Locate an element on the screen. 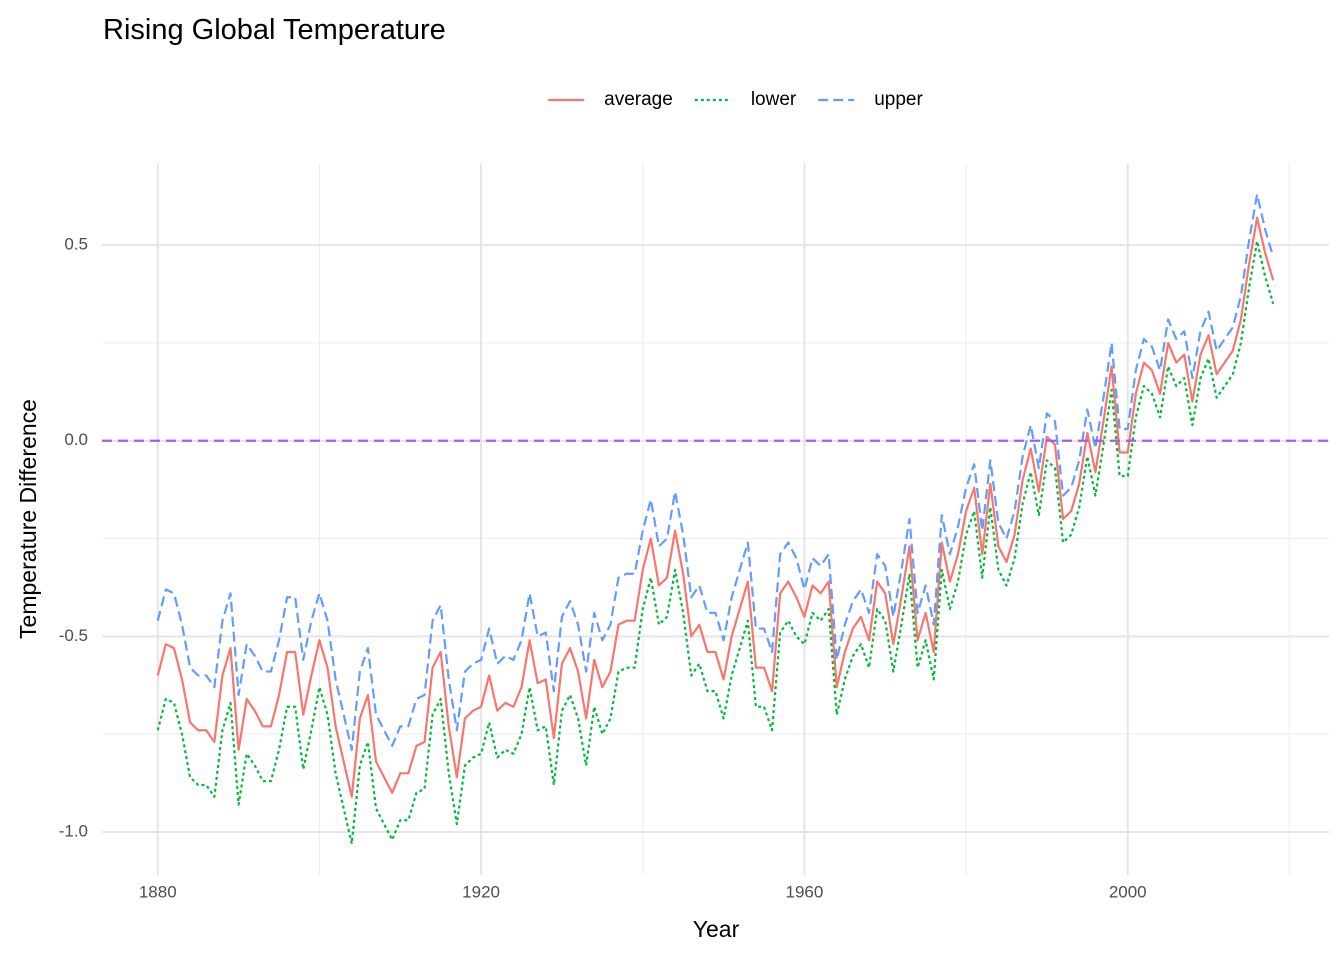 The image size is (1344, 960). y-tick-label: 0.5 is located at coordinates (76, 244).